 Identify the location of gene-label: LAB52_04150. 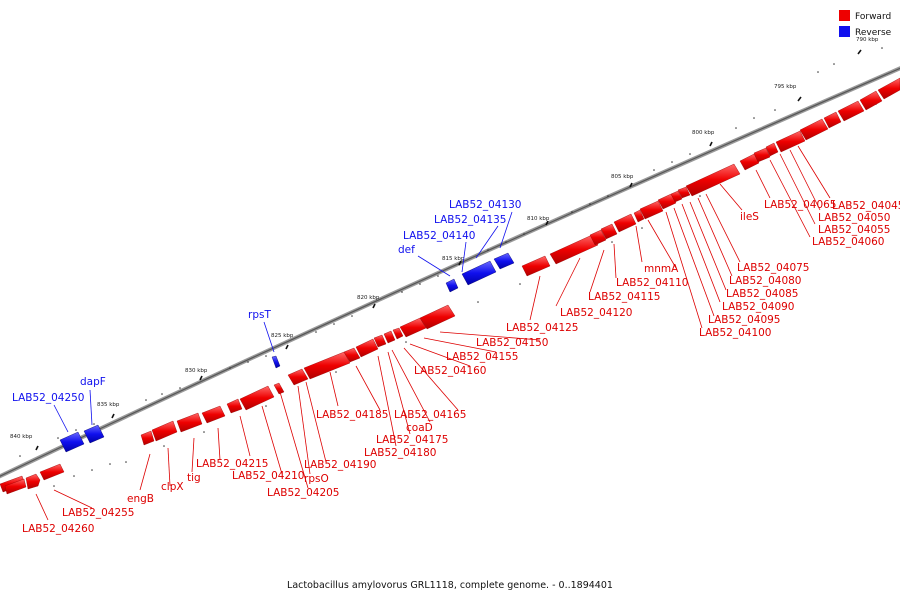
(512, 343).